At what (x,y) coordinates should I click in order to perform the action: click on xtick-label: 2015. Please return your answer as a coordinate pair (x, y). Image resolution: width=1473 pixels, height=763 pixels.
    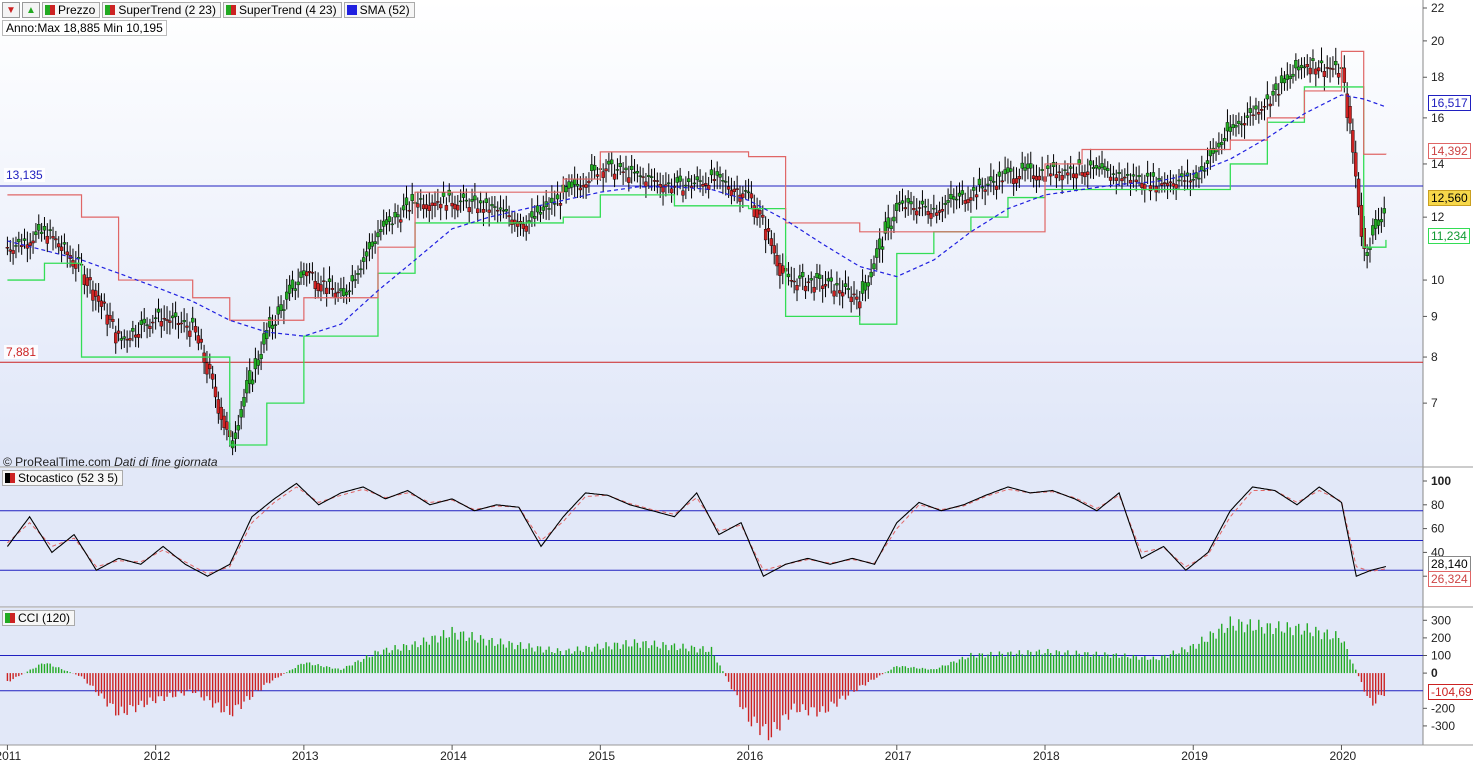
    Looking at the image, I should click on (601, 756).